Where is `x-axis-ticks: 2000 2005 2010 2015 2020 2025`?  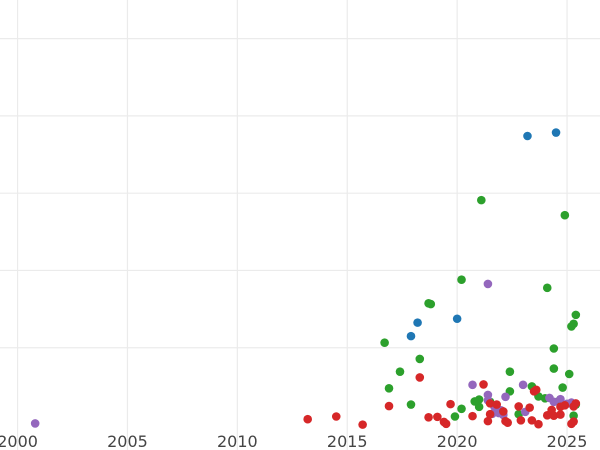
x-axis-ticks: 2000 2005 2010 2015 2020 2025 is located at coordinates (293, 441).